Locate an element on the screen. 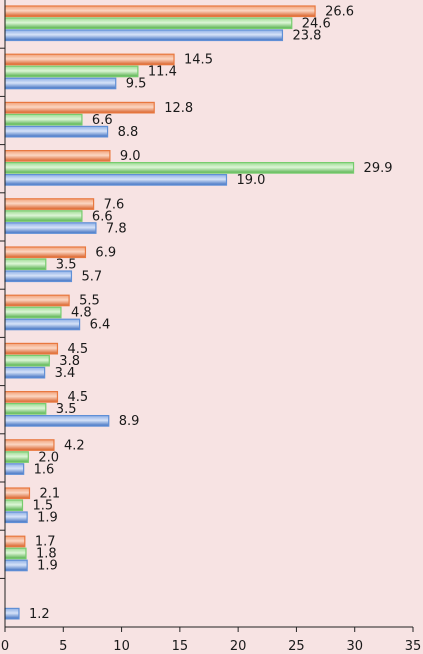 This screenshot has width=423, height=654. data-label-series-3-12: 1.9 is located at coordinates (47, 566).